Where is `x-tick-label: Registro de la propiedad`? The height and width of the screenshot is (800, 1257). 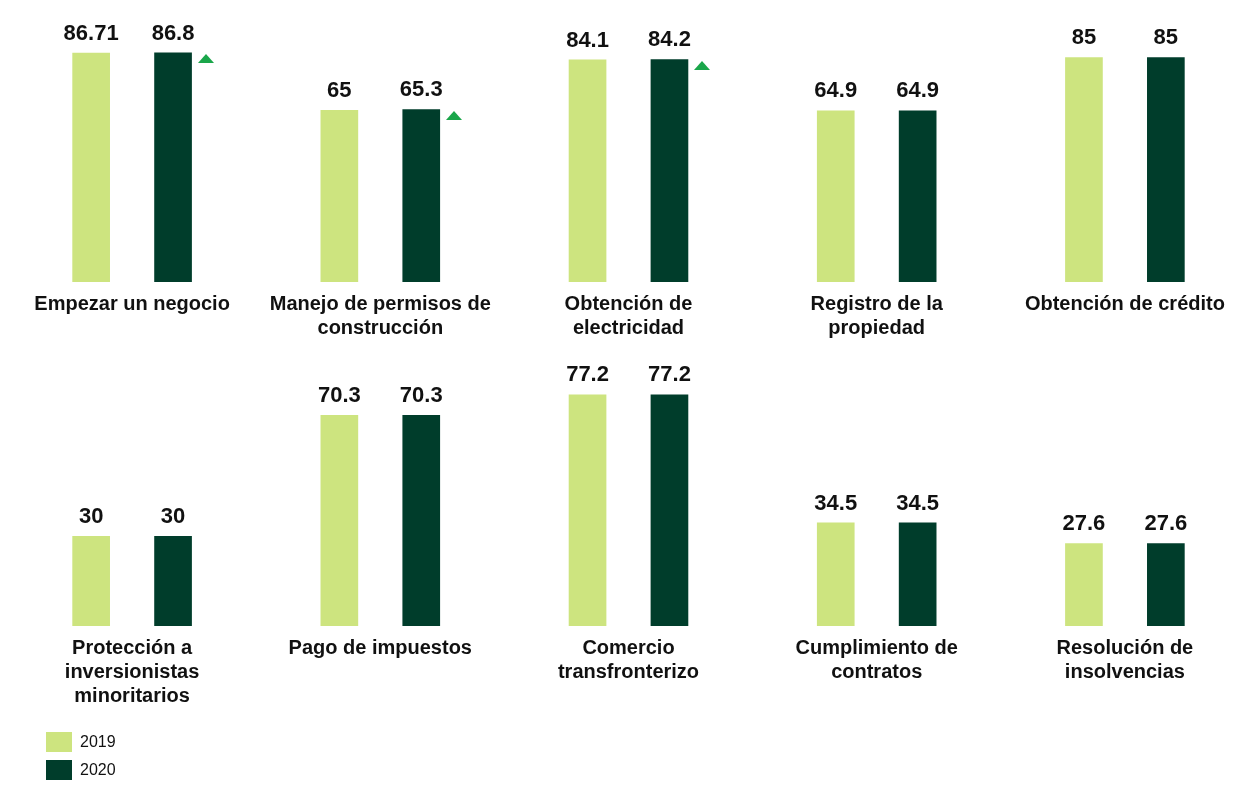
x-tick-label: Registro de la propiedad is located at coordinates (877, 314).